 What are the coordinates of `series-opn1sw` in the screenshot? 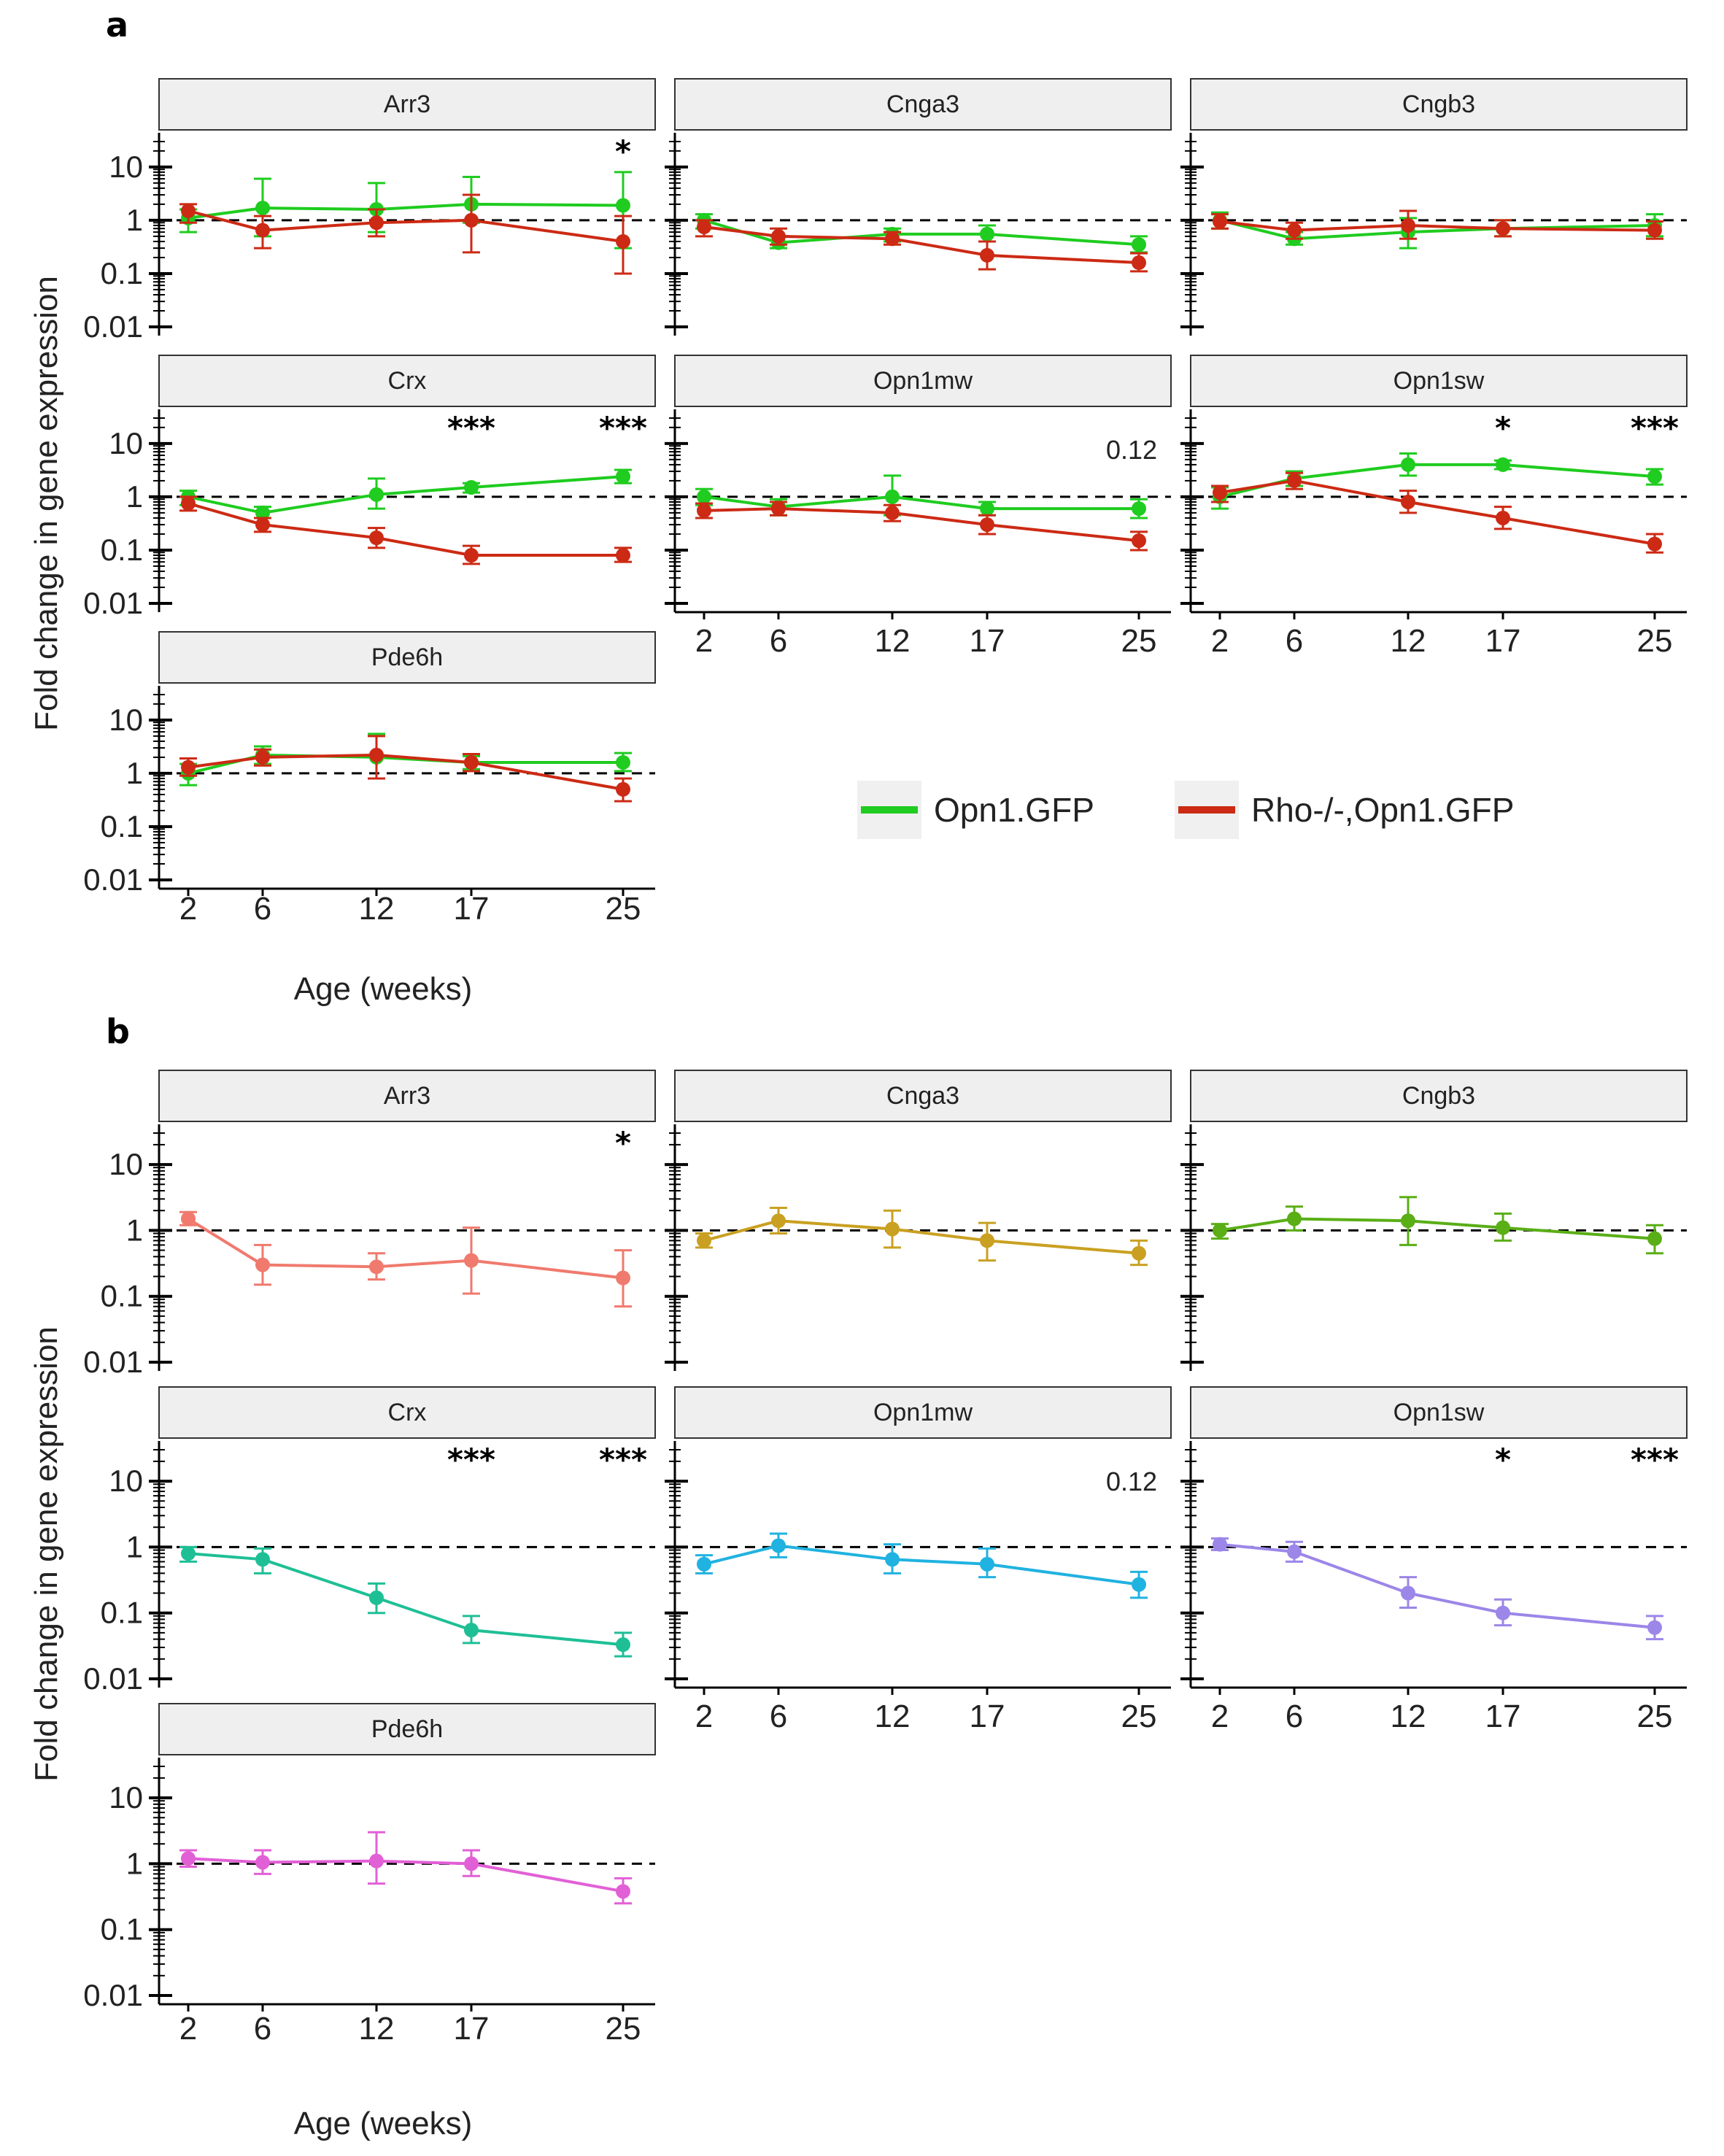 It's located at (1437, 1589).